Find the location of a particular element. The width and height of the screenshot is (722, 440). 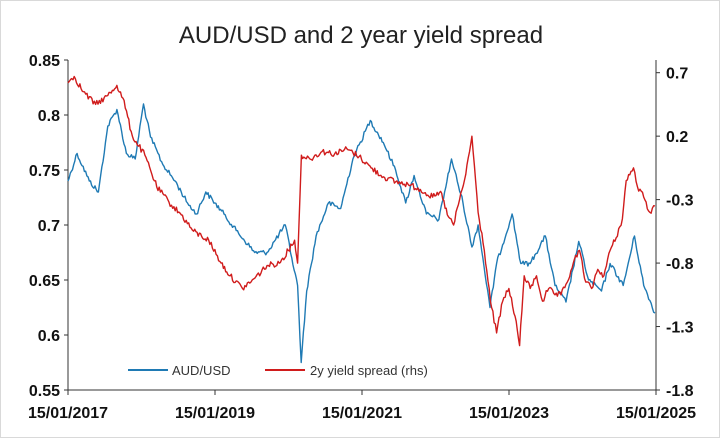

left-tick-label: 0.6 is located at coordinates (49, 336).